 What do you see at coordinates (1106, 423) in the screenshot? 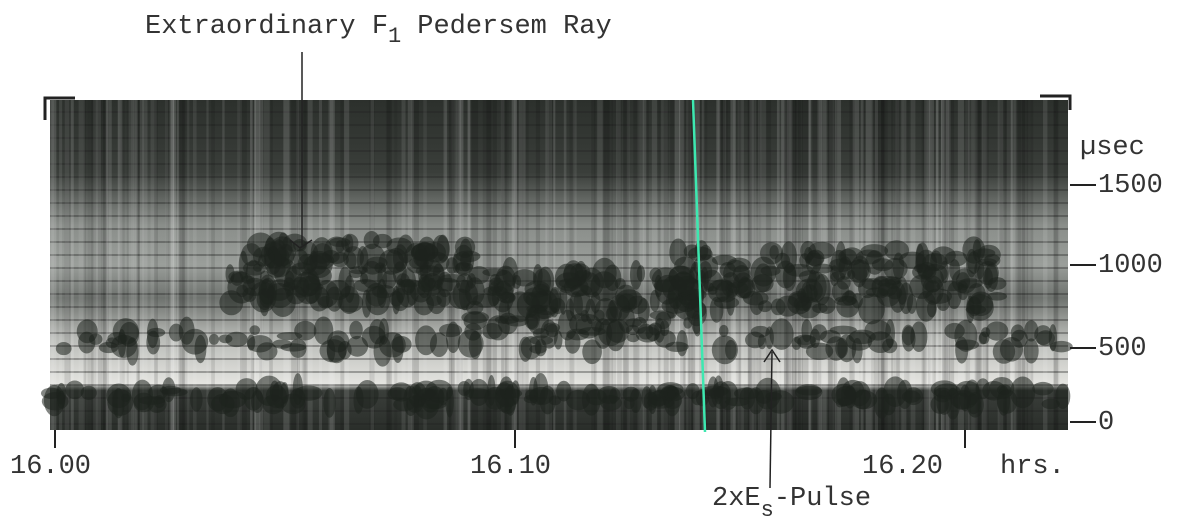
I see `y-tick-label: 0` at bounding box center [1106, 423].